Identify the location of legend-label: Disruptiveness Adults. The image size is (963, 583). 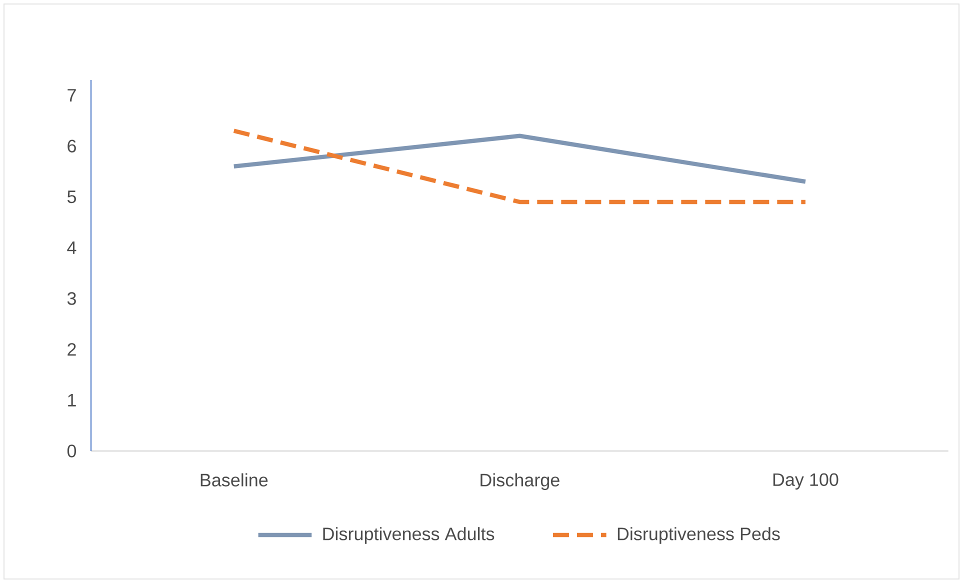
(408, 535).